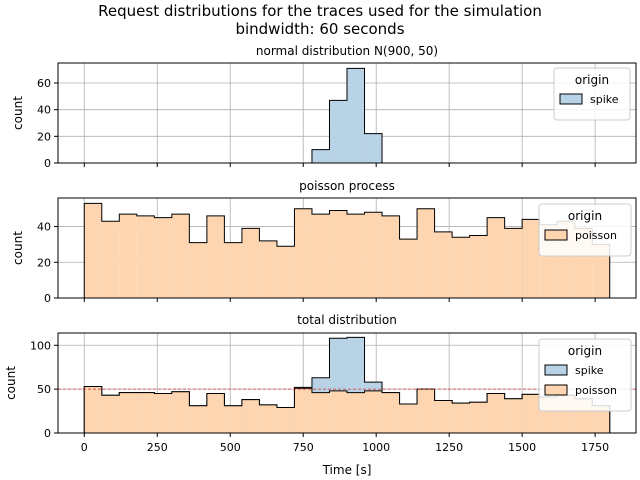  I want to click on subplot-title: poisson process, so click(347, 186).